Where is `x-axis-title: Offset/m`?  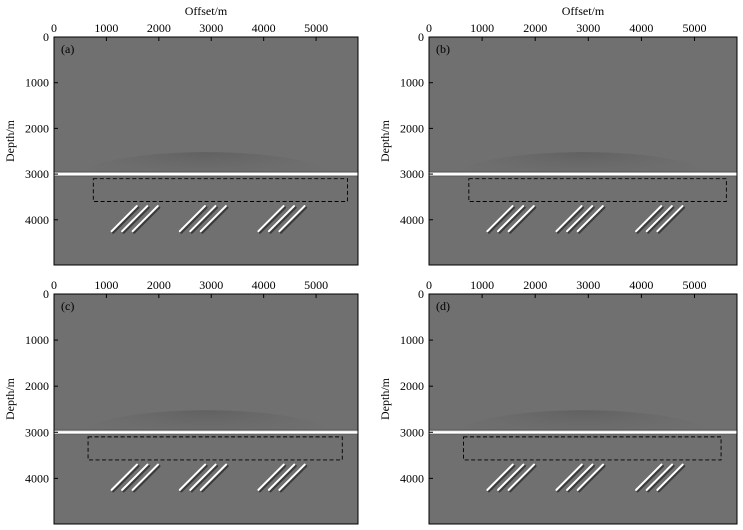
x-axis-title: Offset/m is located at coordinates (206, 11).